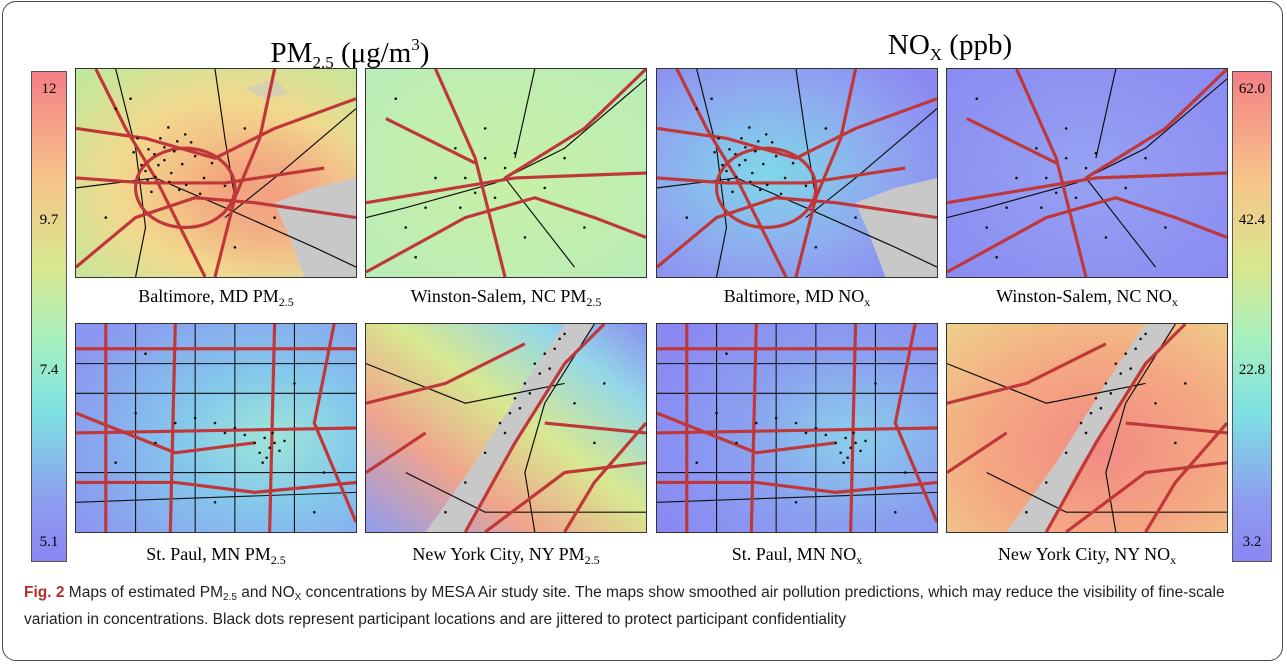 Image resolution: width=1287 pixels, height=664 pixels. Describe the element at coordinates (216, 555) in the screenshot. I see `map-caption: St. Paul, MN PM2.5` at that location.